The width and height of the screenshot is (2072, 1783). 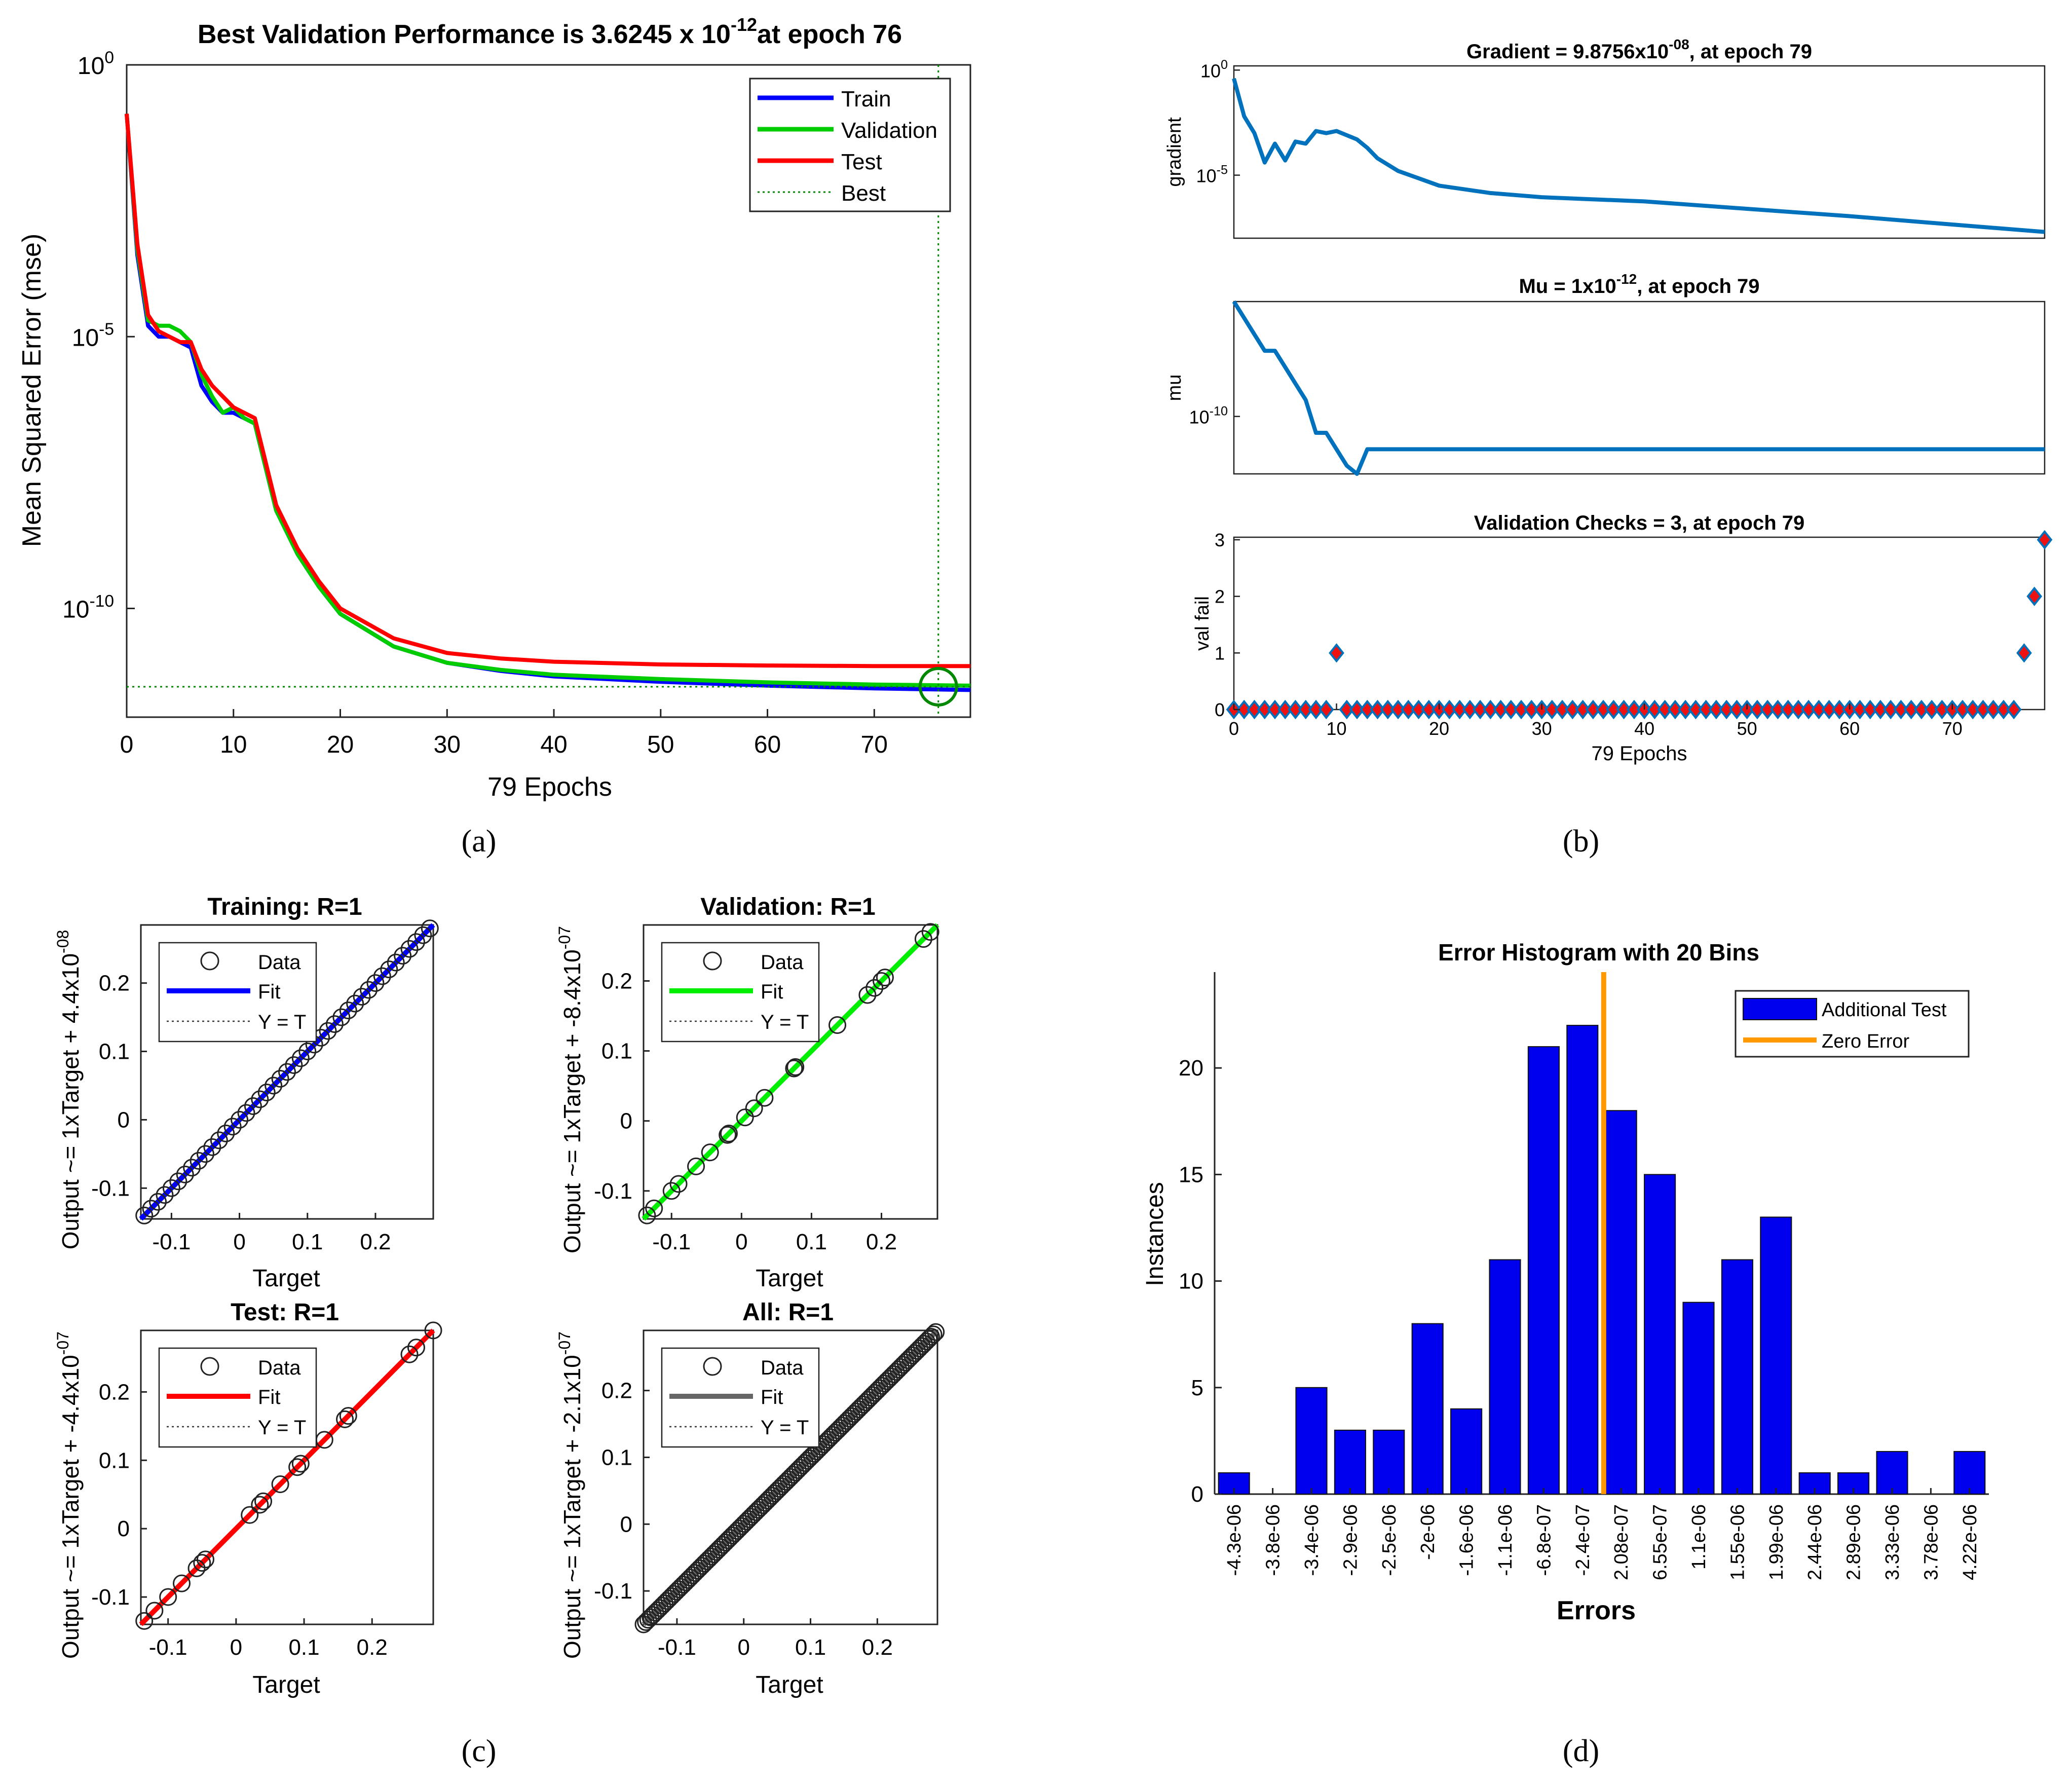 I want to click on legend-label: Y = T, so click(x=282, y=1022).